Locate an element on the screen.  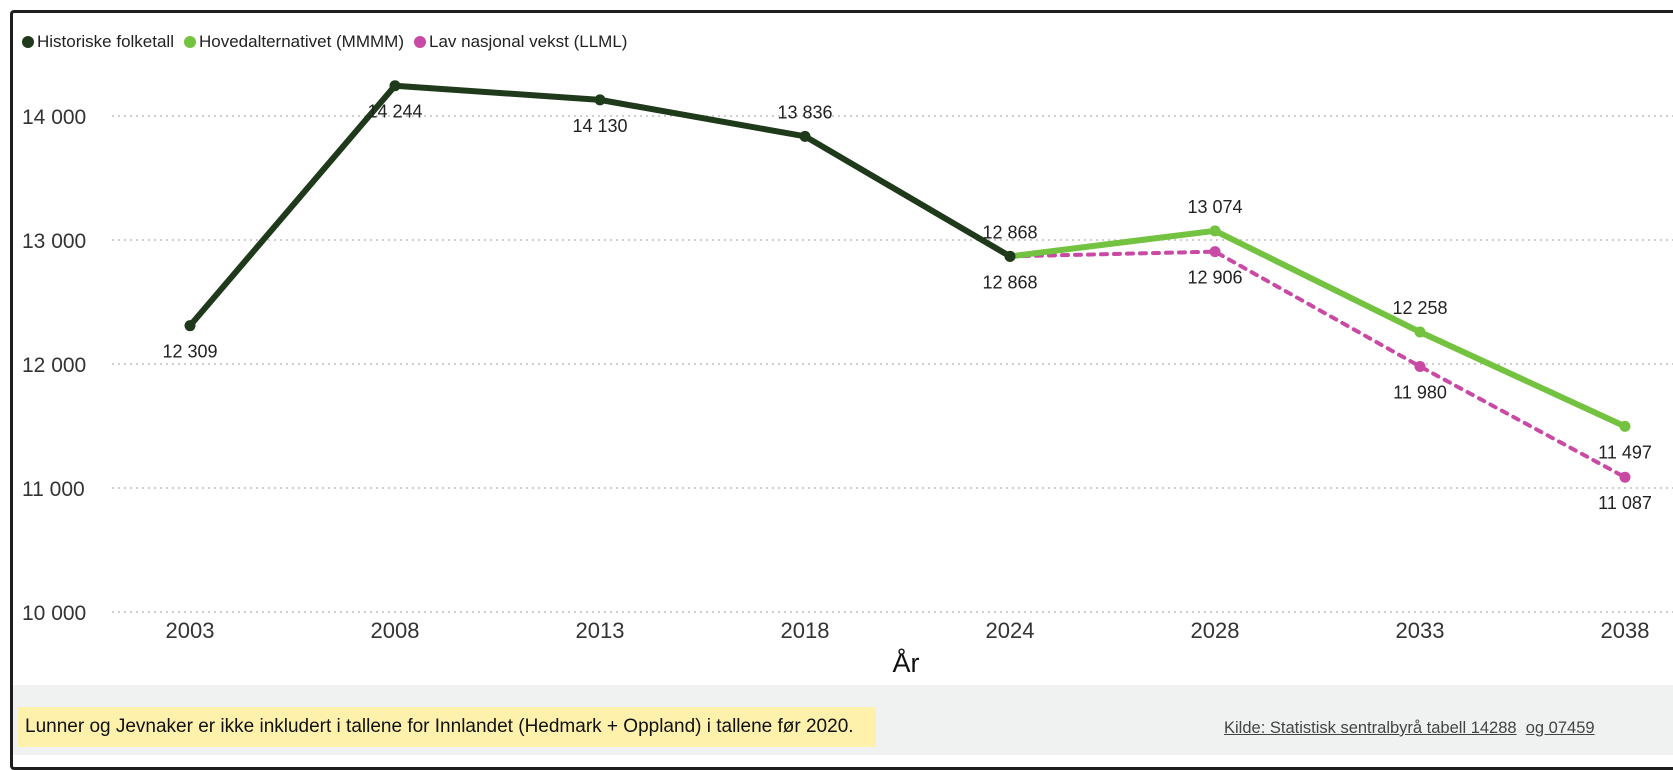
data-label: 12 906 is located at coordinates (1214, 278).